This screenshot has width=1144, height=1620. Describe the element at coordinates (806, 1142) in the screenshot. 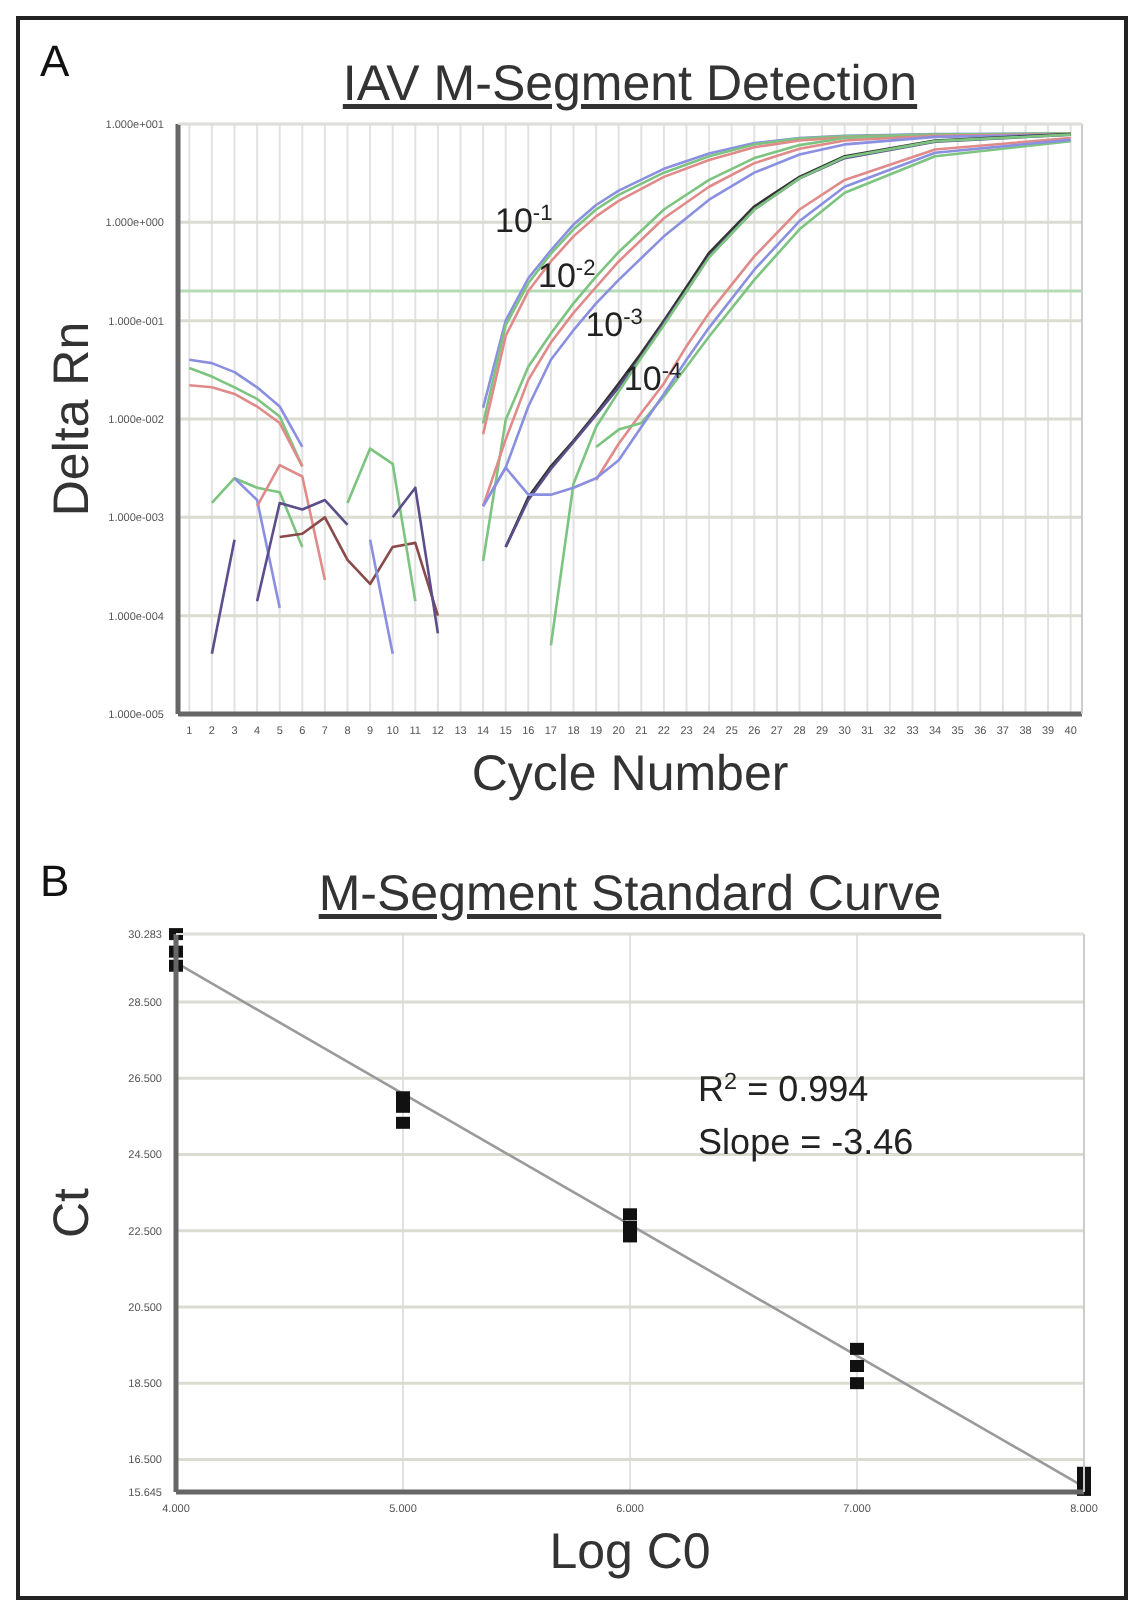

I see `annotation: Slope = -3.46` at that location.